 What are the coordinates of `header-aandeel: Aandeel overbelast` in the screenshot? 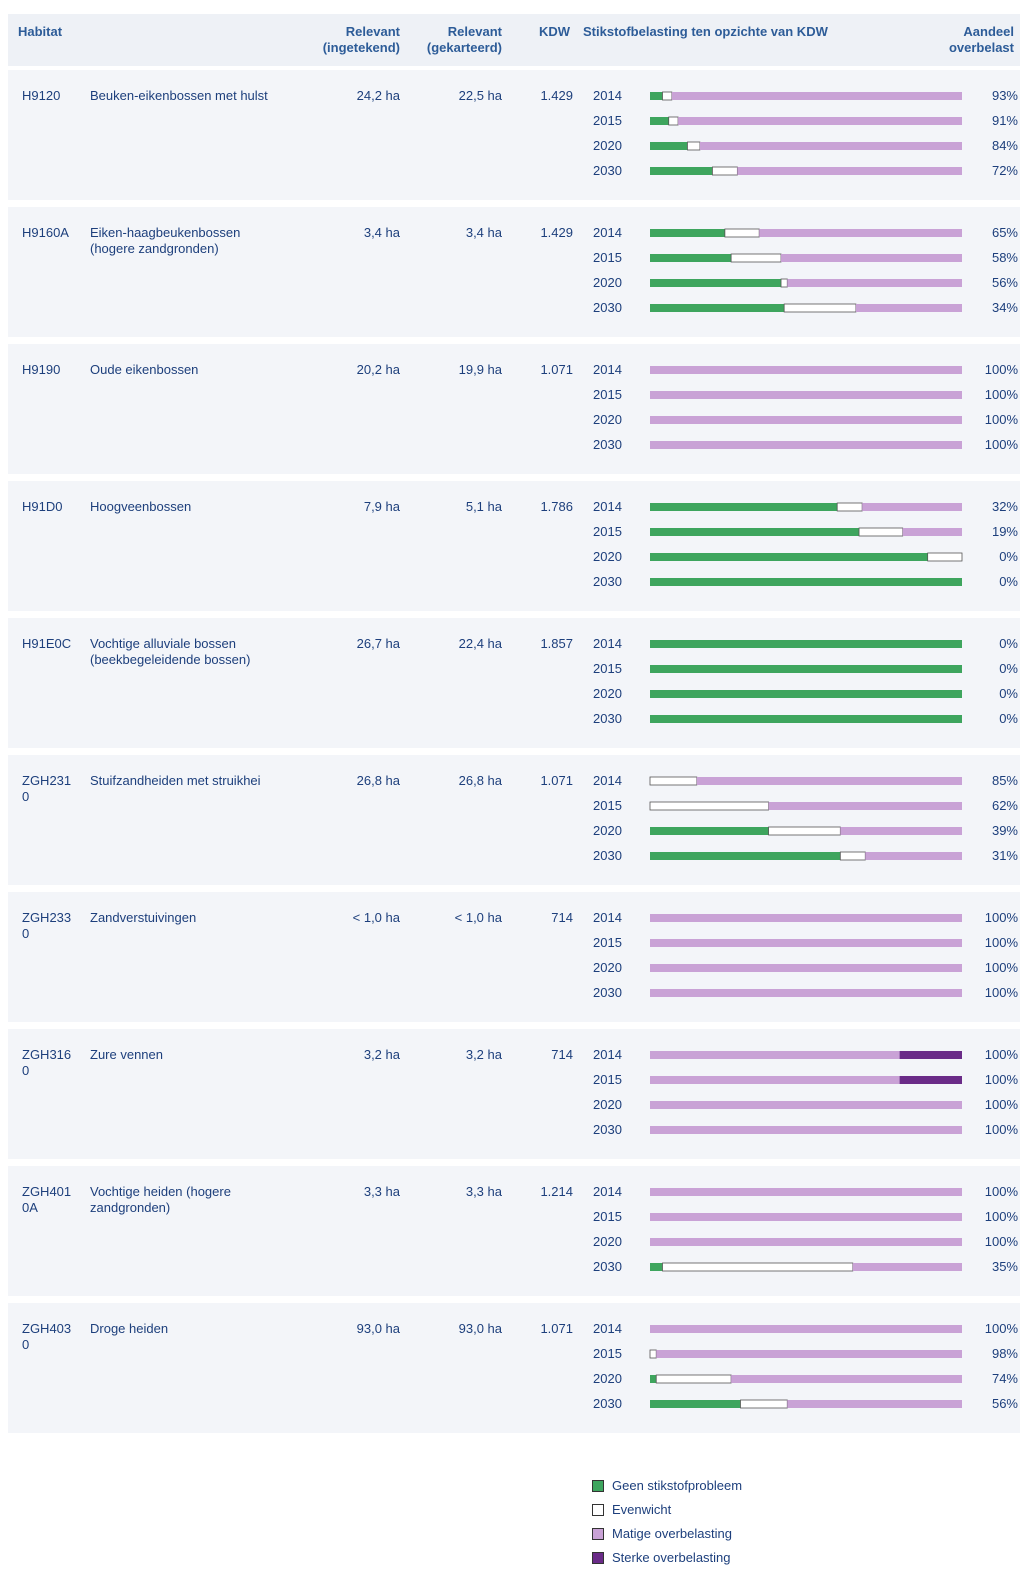 It's located at (981, 39).